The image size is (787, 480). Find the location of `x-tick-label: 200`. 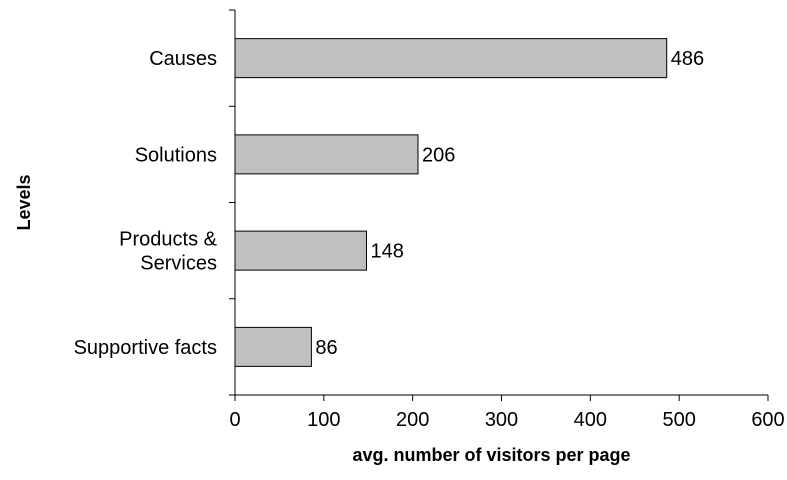

x-tick-label: 200 is located at coordinates (412, 420).